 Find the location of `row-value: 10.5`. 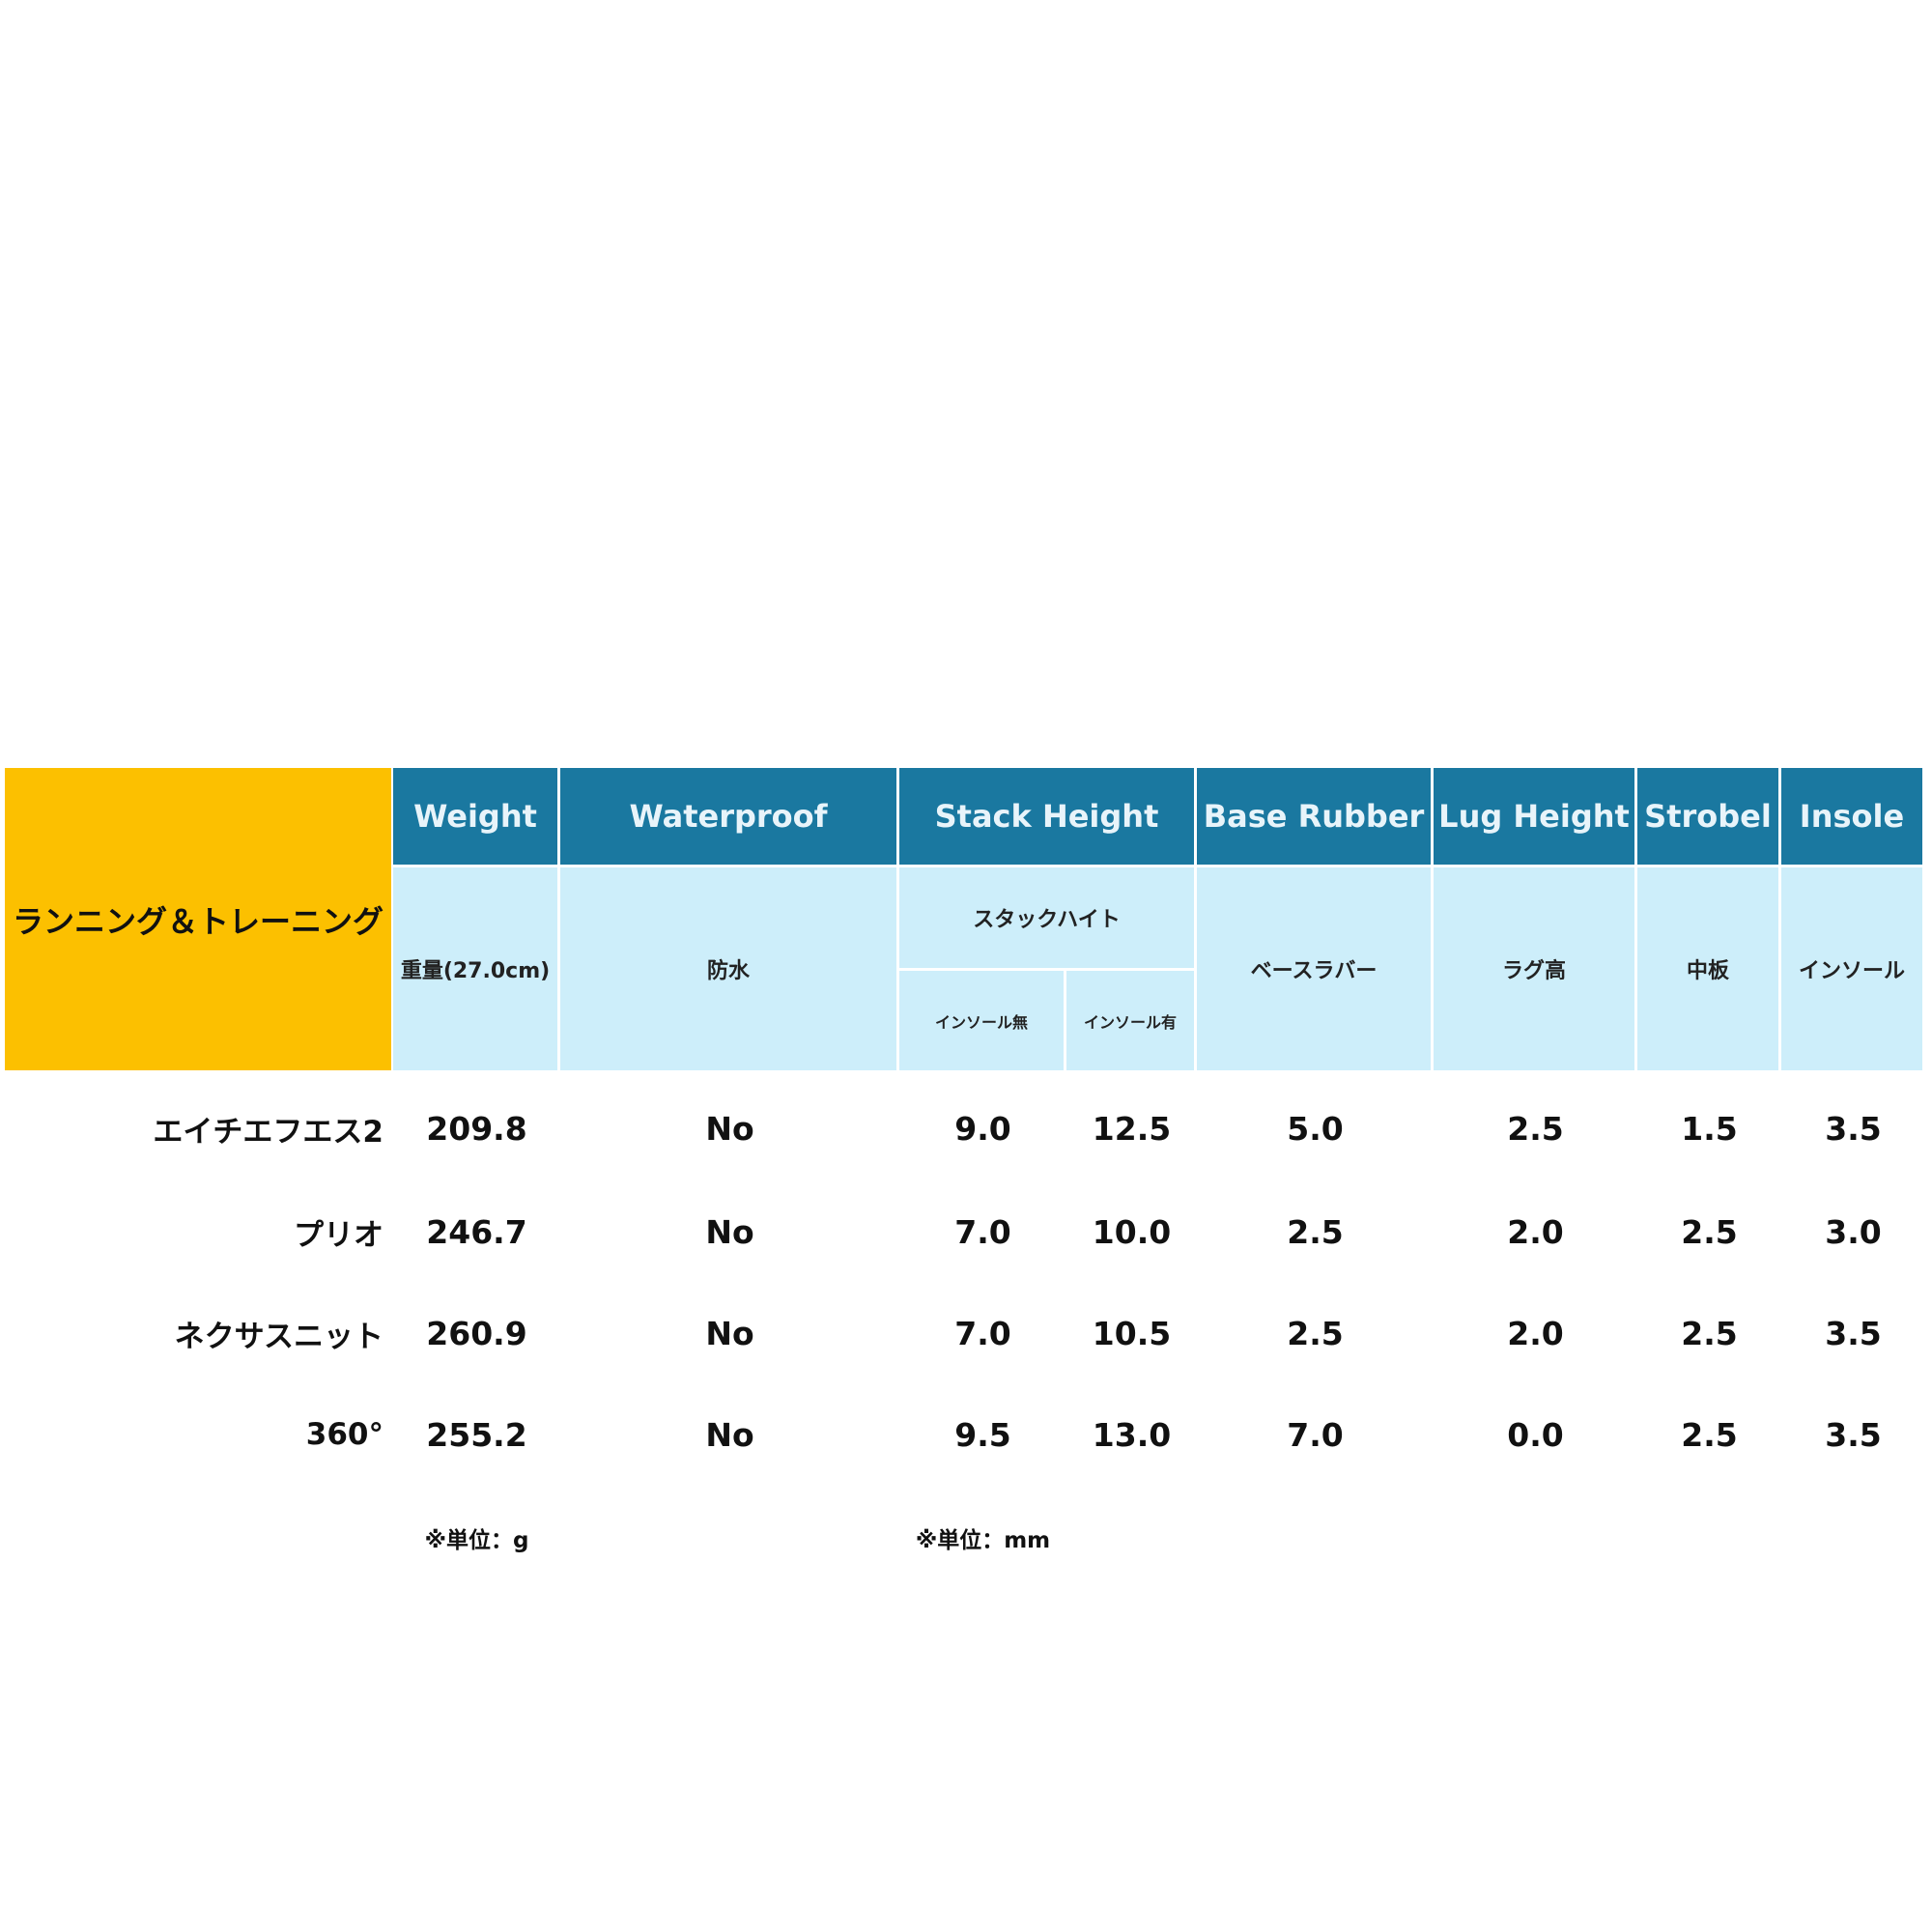

row-value: 10.5 is located at coordinates (1132, 1333).